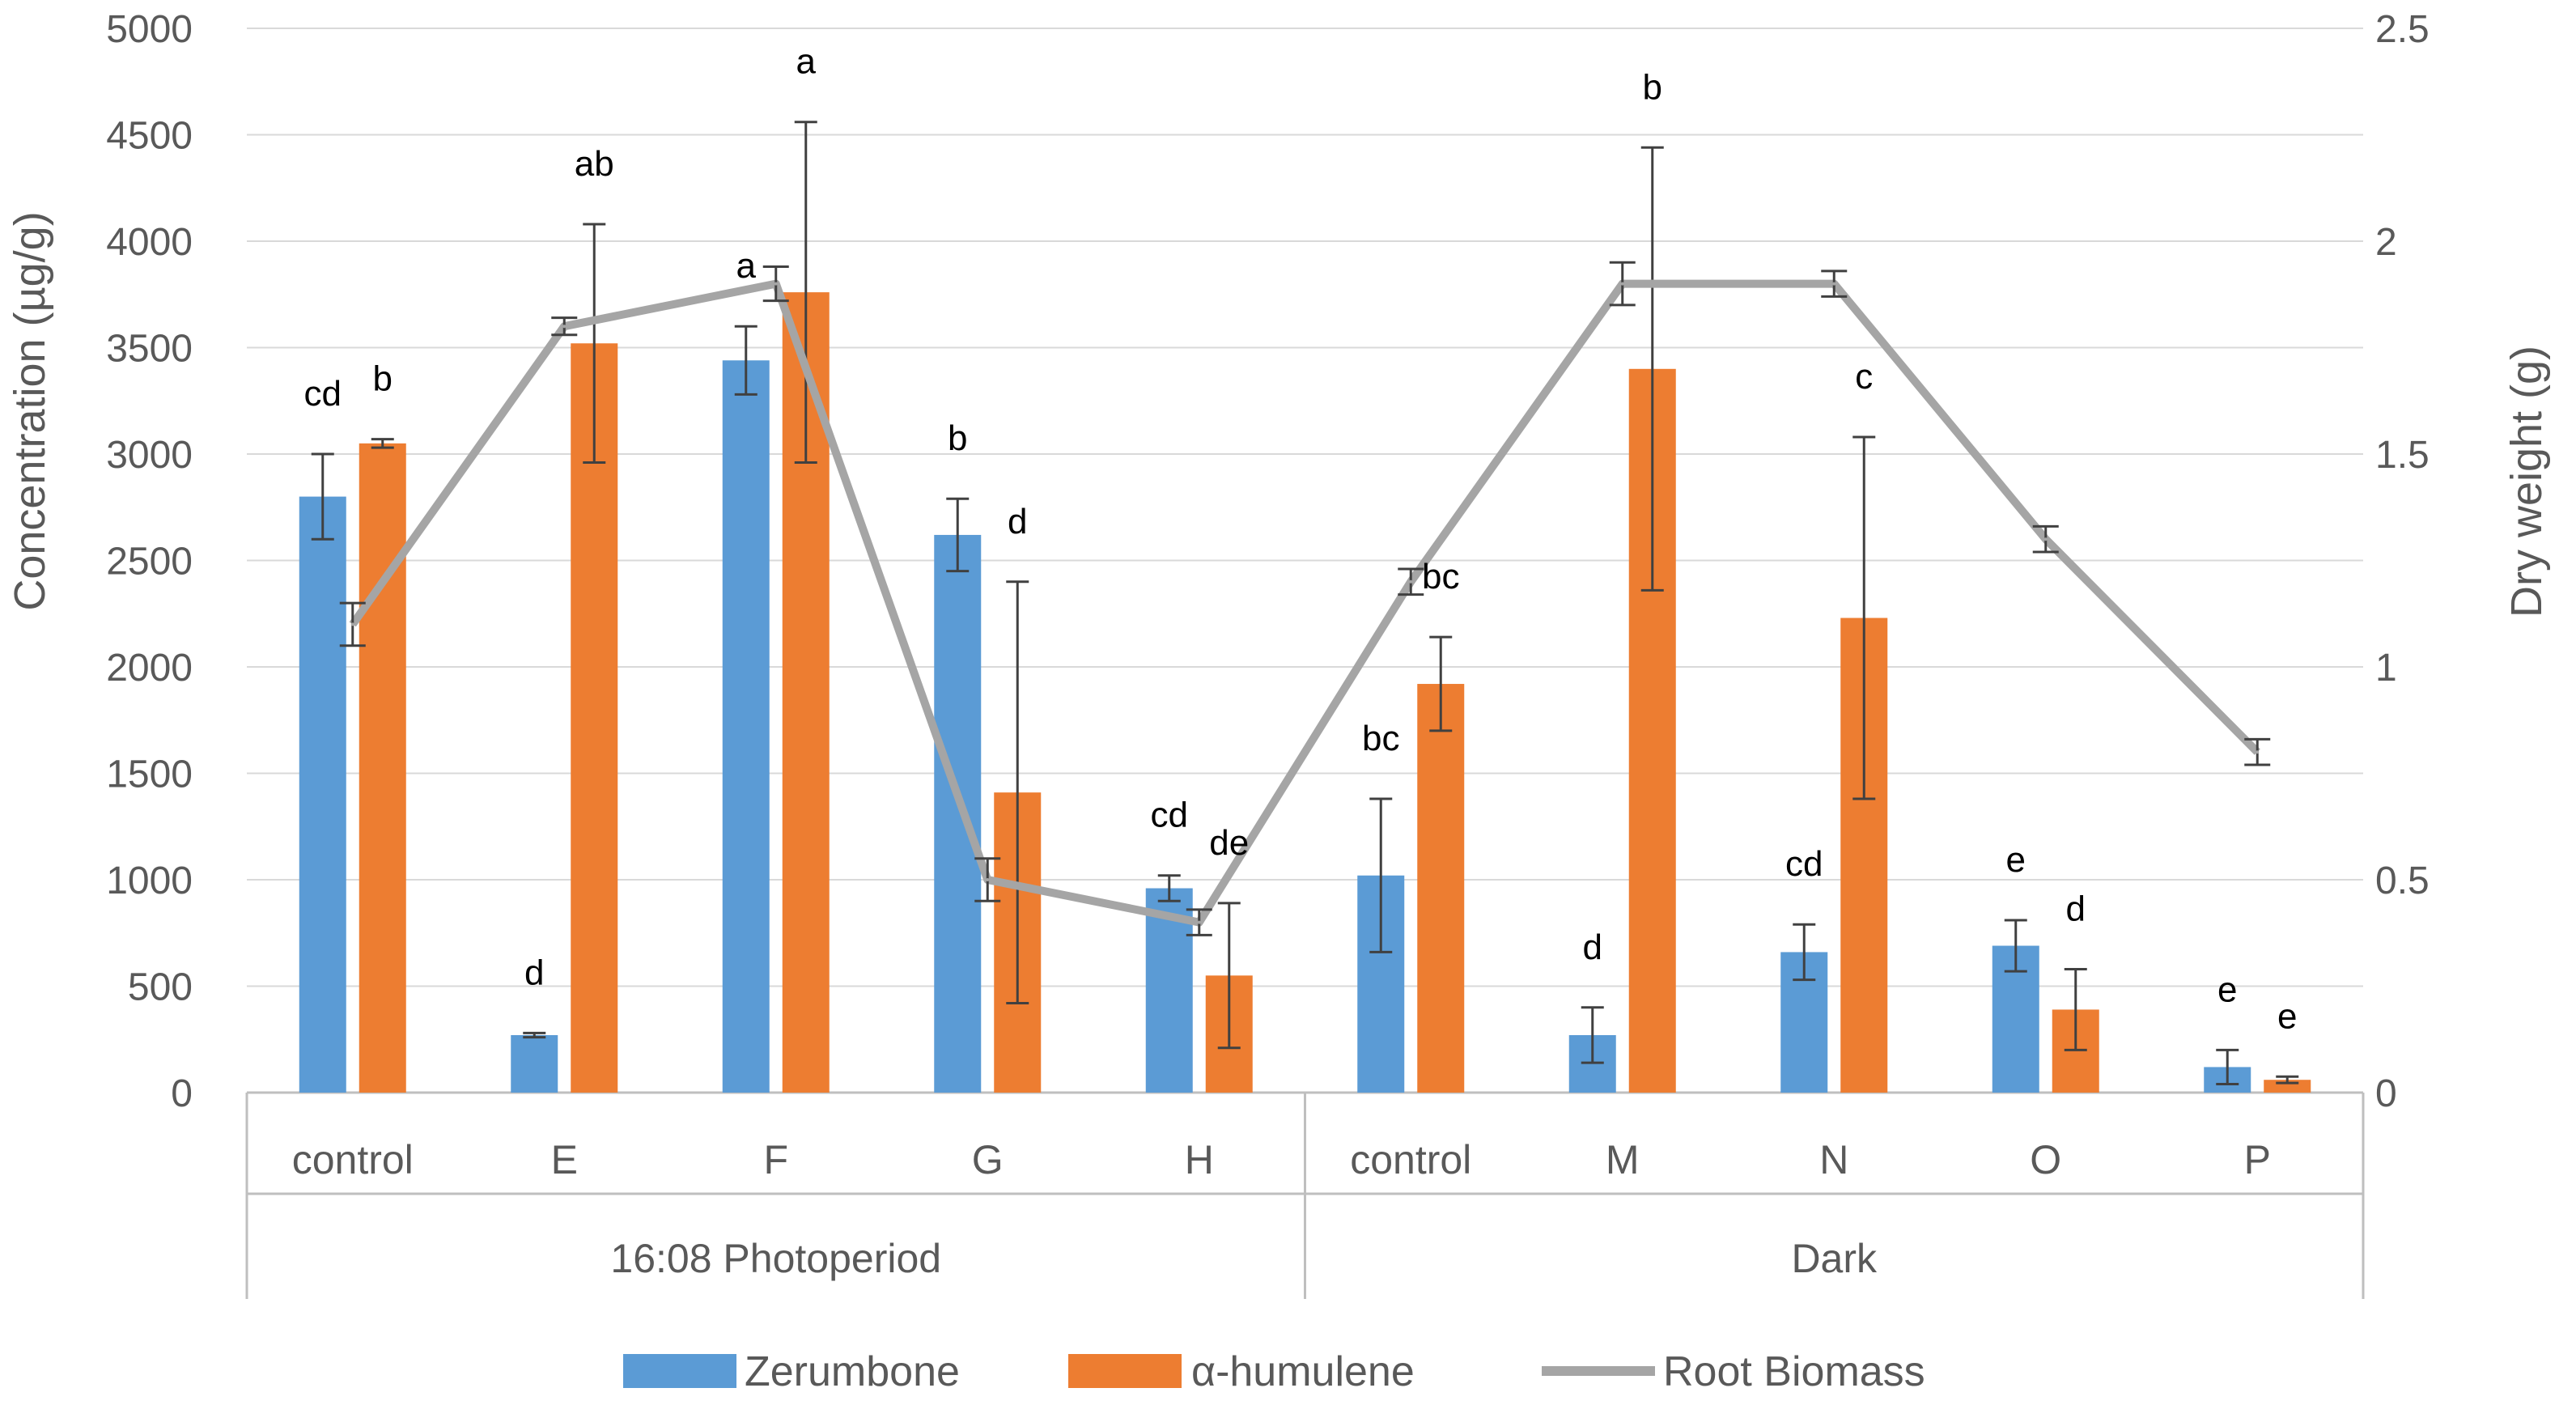  What do you see at coordinates (149, 349) in the screenshot?
I see `y-tick-label: 3500` at bounding box center [149, 349].